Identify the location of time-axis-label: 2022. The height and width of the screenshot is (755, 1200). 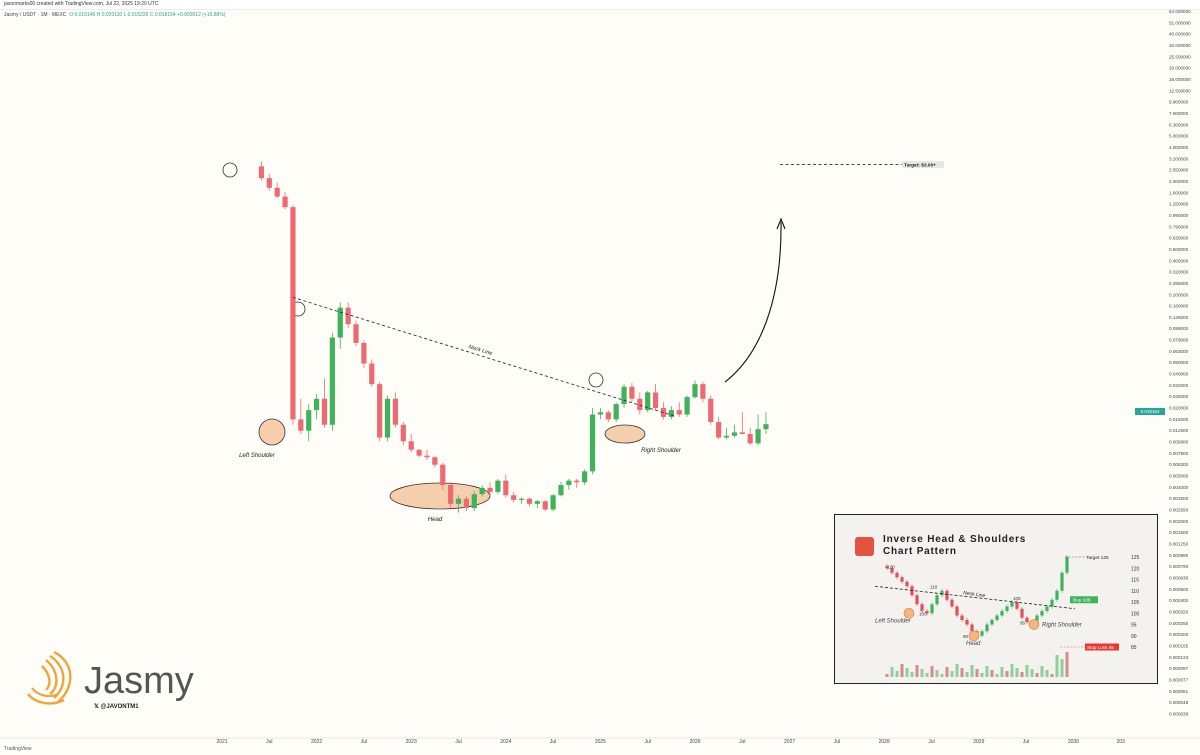
(316, 742).